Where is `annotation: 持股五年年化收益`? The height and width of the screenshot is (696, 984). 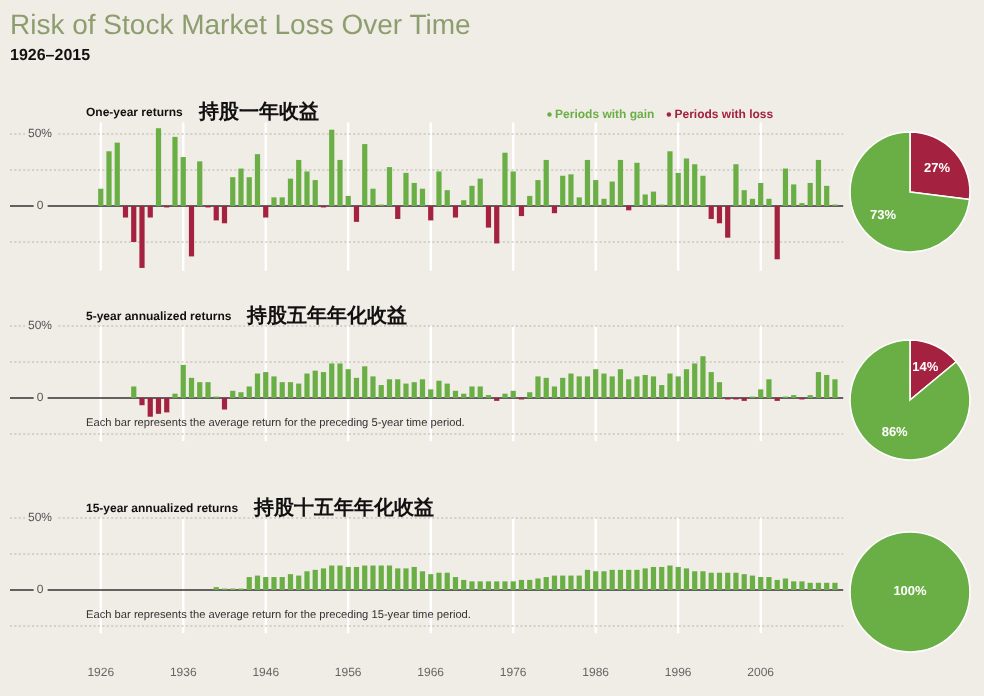 annotation: 持股五年年化收益 is located at coordinates (326, 316).